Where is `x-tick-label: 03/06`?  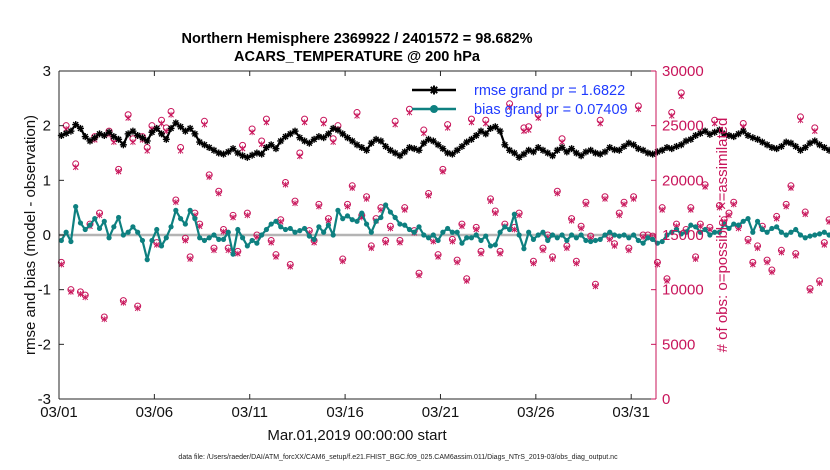
x-tick-label: 03/06 is located at coordinates (155, 412).